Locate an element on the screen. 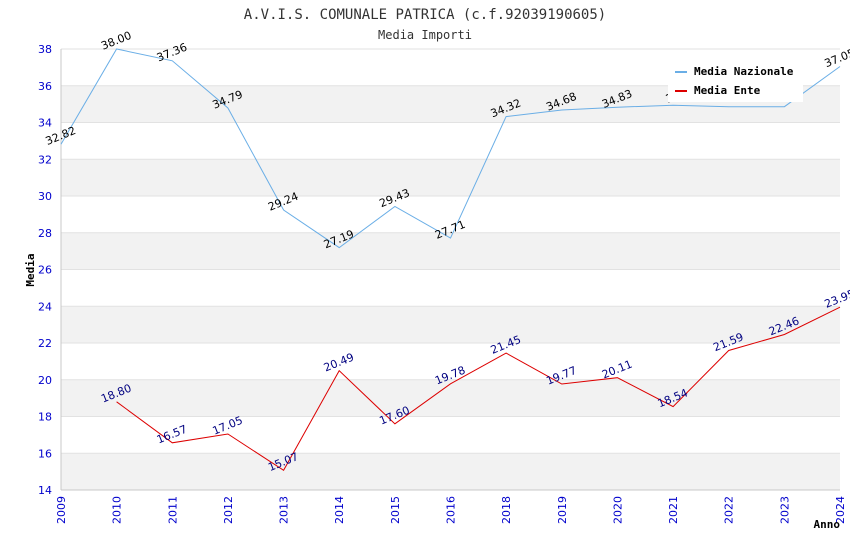 Image resolution: width=850 pixels, height=555 pixels. y-tick-label: 16 is located at coordinates (45, 453).